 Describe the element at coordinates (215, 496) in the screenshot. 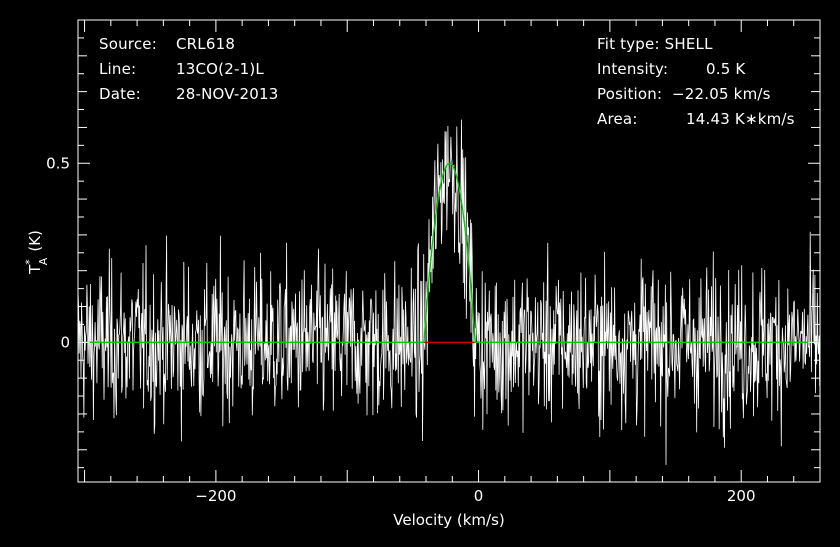

I see `x-tick-label: −200` at that location.